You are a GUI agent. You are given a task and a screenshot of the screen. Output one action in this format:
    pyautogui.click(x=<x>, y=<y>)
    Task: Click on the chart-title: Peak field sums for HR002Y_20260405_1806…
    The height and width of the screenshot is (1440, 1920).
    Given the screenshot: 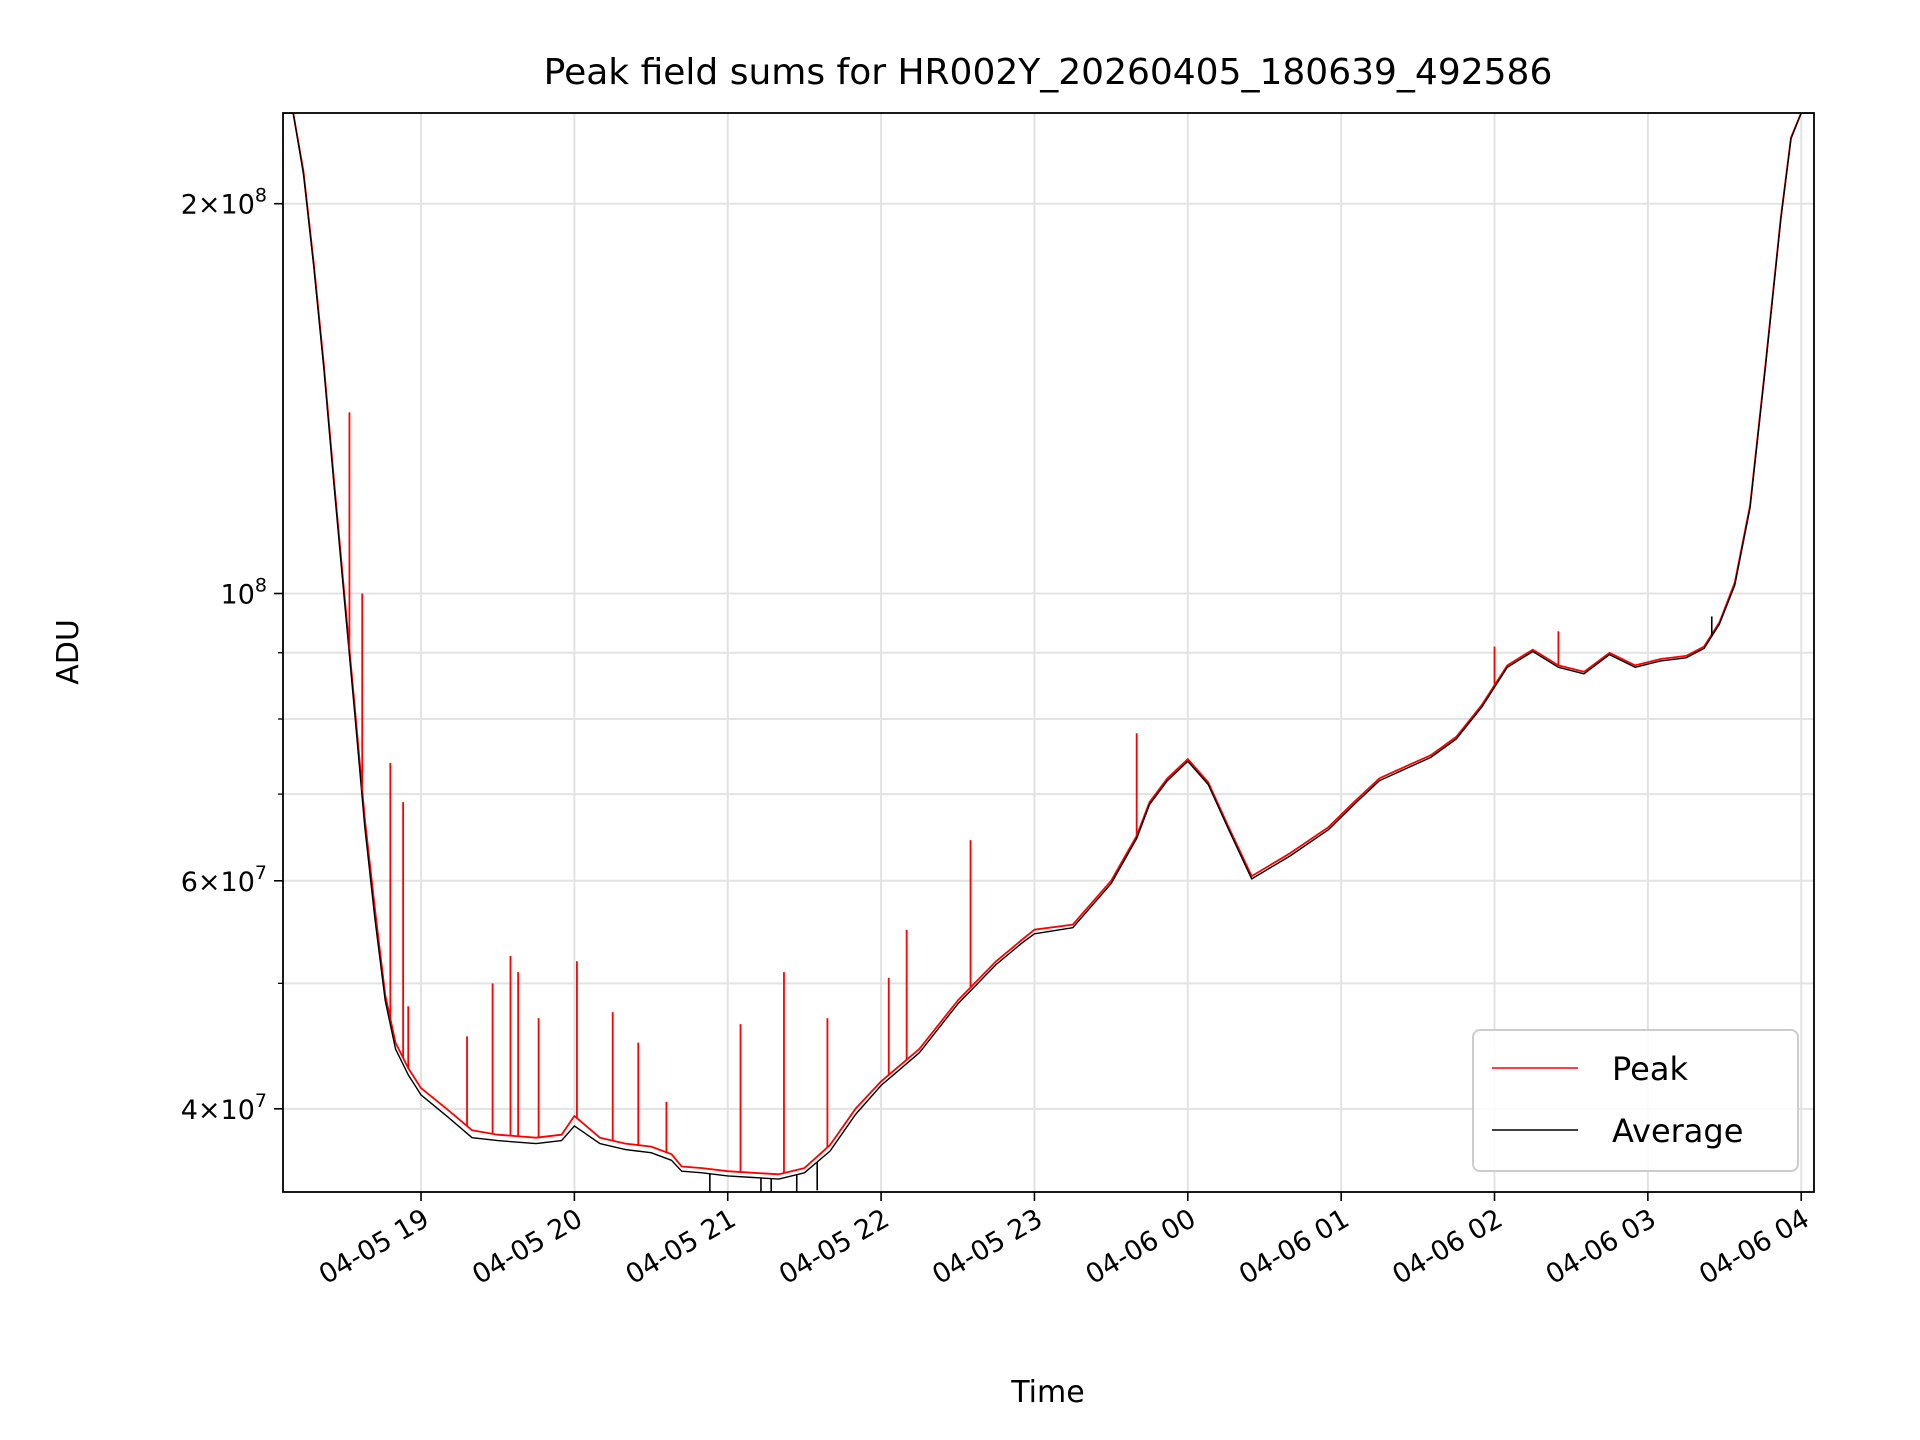 What is the action you would take?
    pyautogui.click(x=1048, y=72)
    